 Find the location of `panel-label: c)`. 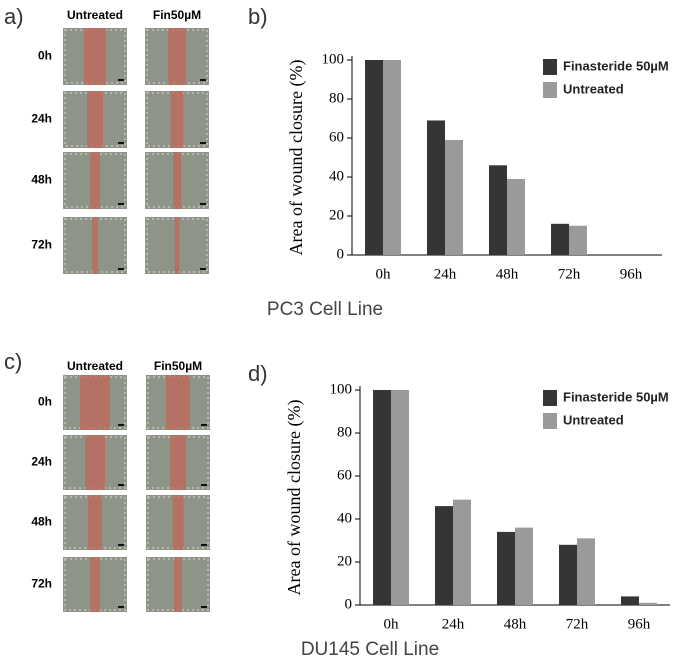

panel-label: c) is located at coordinates (13, 361).